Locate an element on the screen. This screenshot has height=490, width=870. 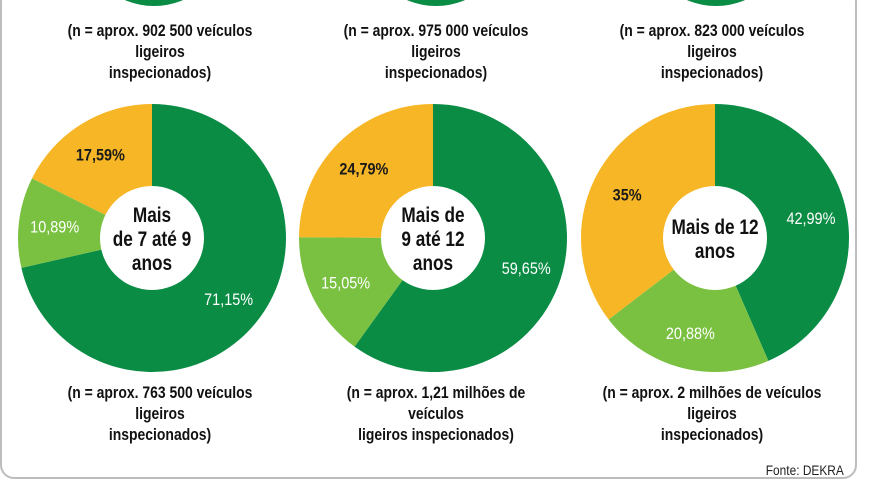
caption-chart-1-line1: (n = aprox. 763 500 veículos ligeiros is located at coordinates (160, 403).